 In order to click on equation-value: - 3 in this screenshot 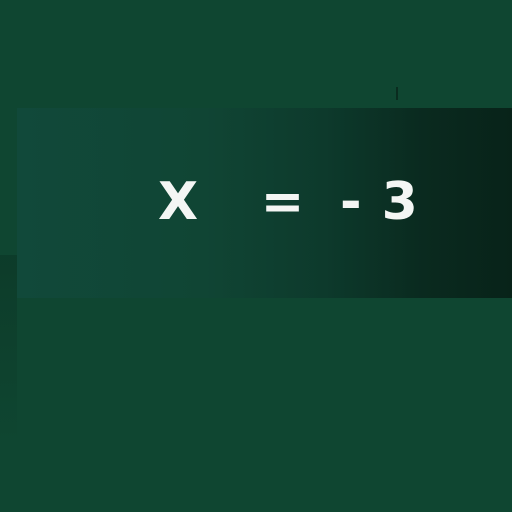, I will do `click(379, 202)`.